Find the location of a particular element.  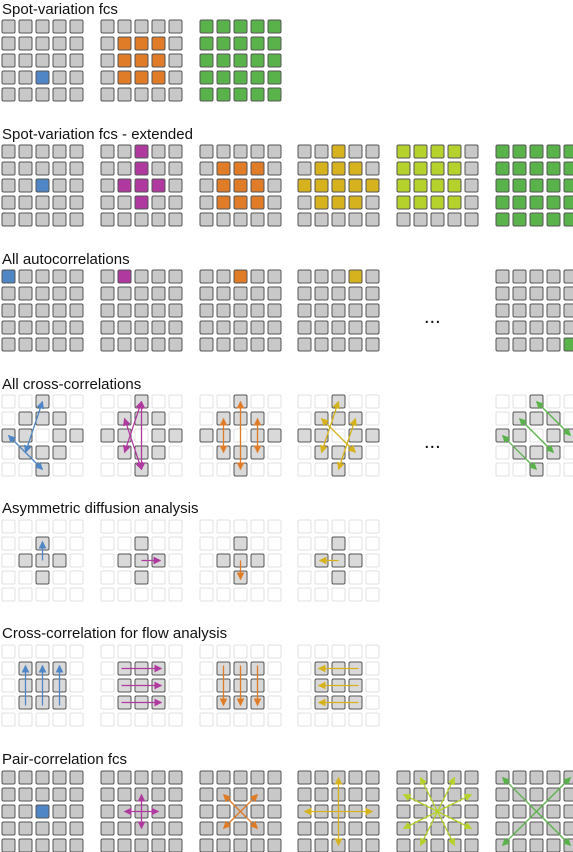

sve-grid-2-cell is located at coordinates (175, 168).